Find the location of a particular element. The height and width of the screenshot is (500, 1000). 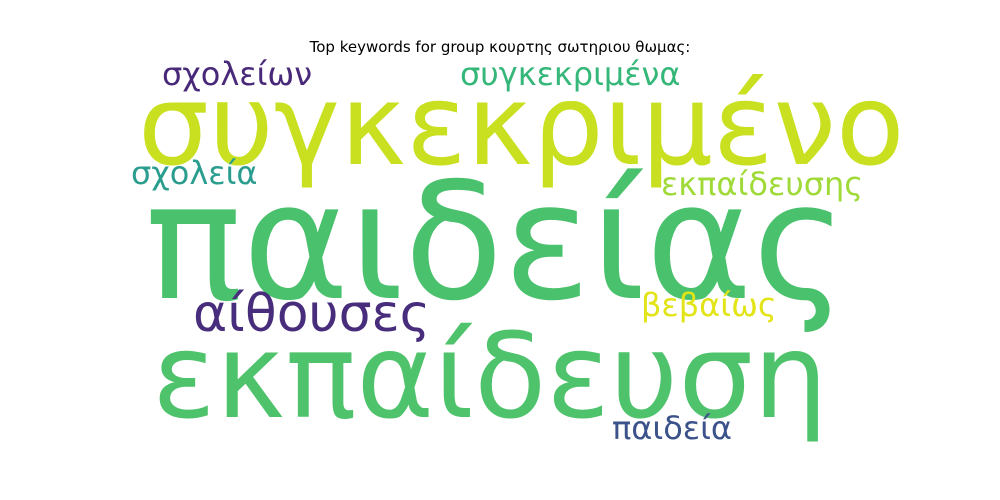

word-cloud-term: σχολείων is located at coordinates (237, 74).